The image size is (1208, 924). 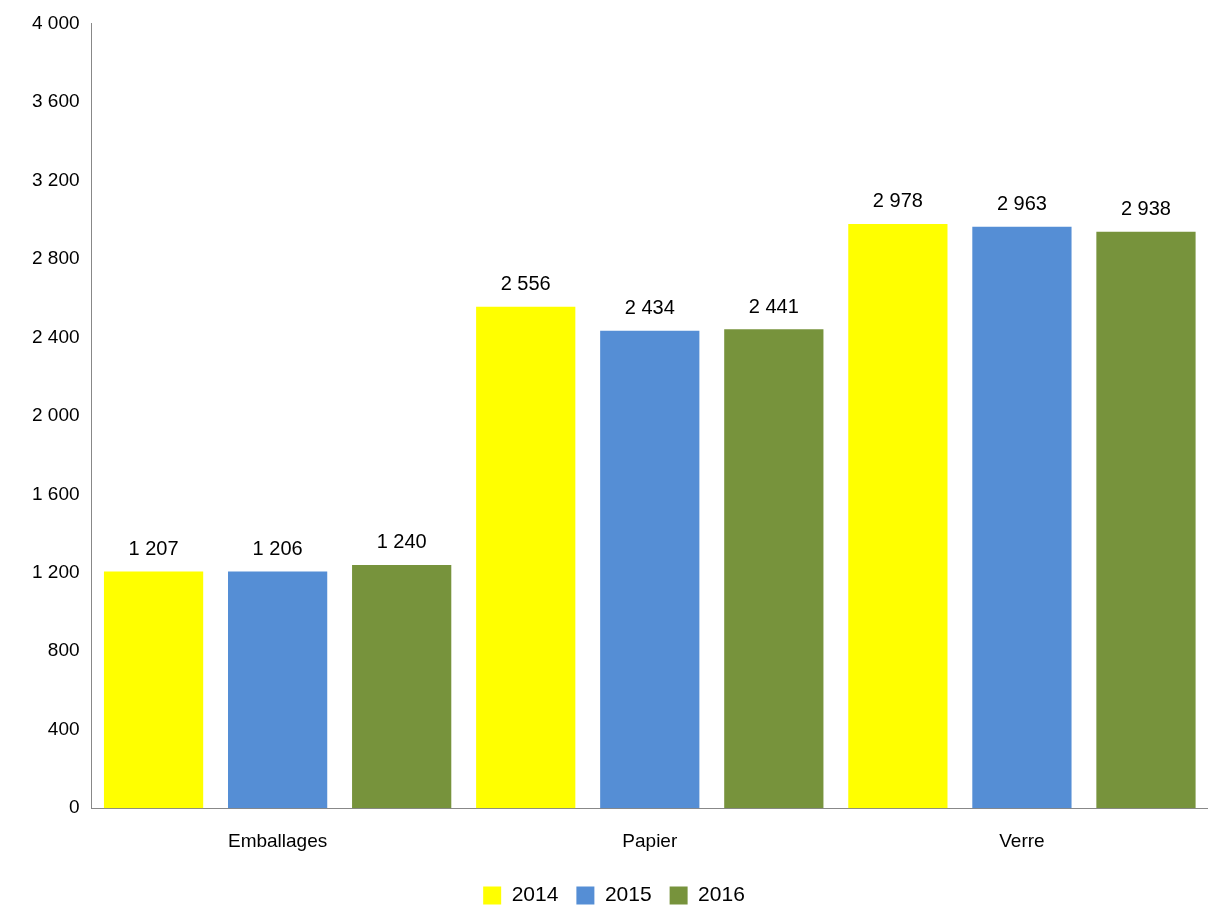 I want to click on x-tick-label: Emballages, so click(x=277, y=840).